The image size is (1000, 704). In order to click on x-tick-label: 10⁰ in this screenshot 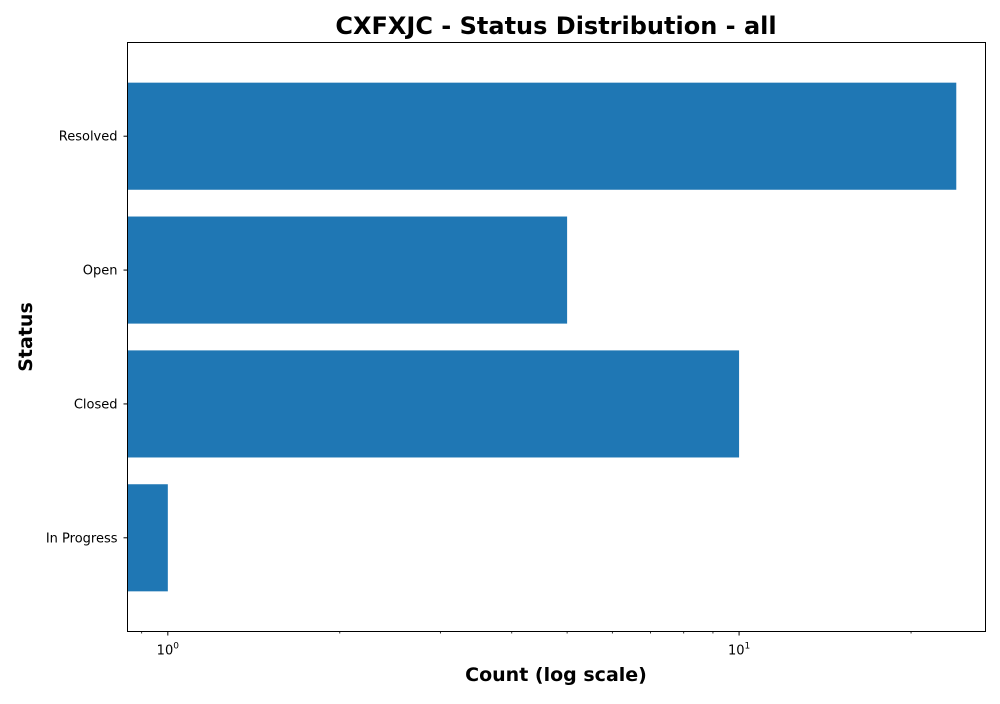, I will do `click(168, 650)`.